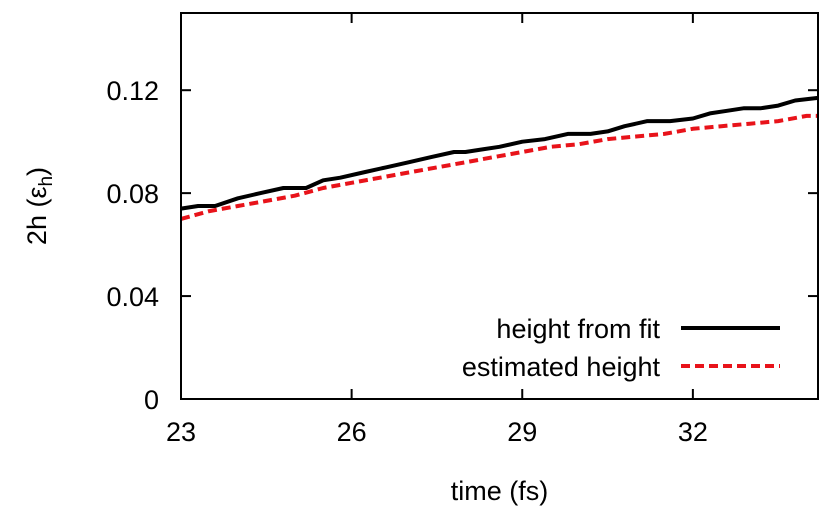  Describe the element at coordinates (37, 216) in the screenshot. I see `y-axis-label-main: 2h (ε` at that location.